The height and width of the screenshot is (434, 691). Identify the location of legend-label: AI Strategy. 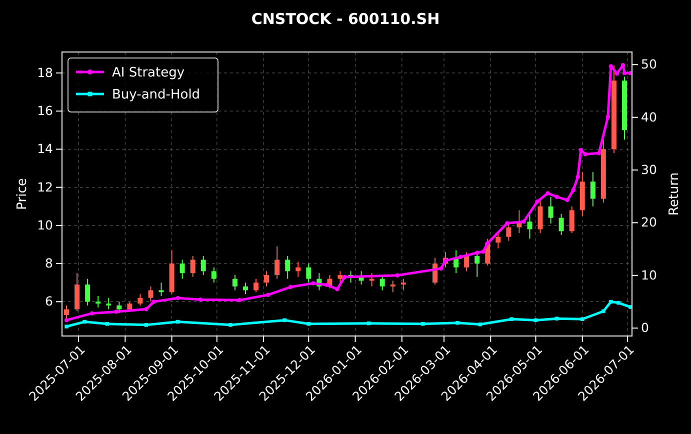
(148, 73).